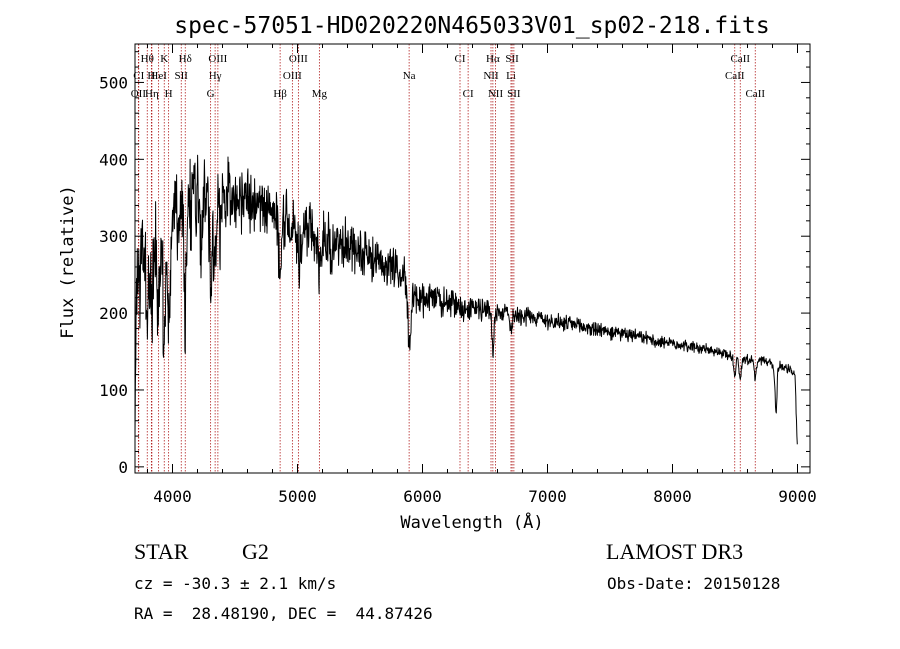 Image resolution: width=900 pixels, height=649 pixels. Describe the element at coordinates (797, 496) in the screenshot. I see `x-tick-label: 9000` at that location.